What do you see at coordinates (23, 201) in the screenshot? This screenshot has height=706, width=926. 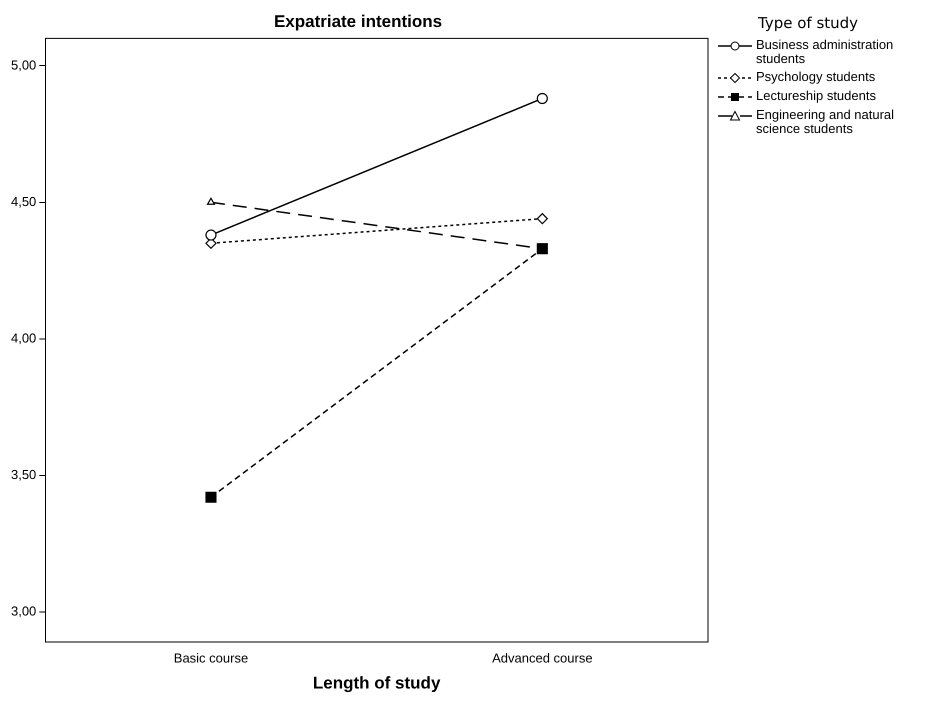 I see `y-tick-label: 4,50` at bounding box center [23, 201].